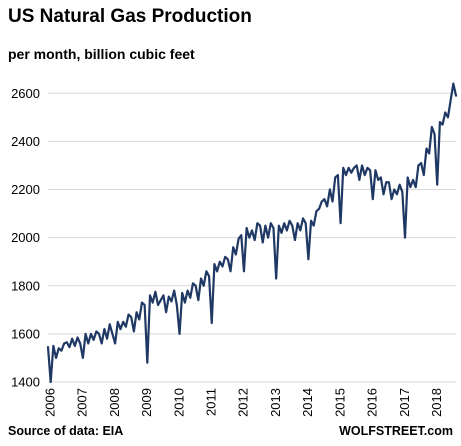 Image resolution: width=461 pixels, height=446 pixels. I want to click on xtick-label-2017: 2017, so click(404, 402).